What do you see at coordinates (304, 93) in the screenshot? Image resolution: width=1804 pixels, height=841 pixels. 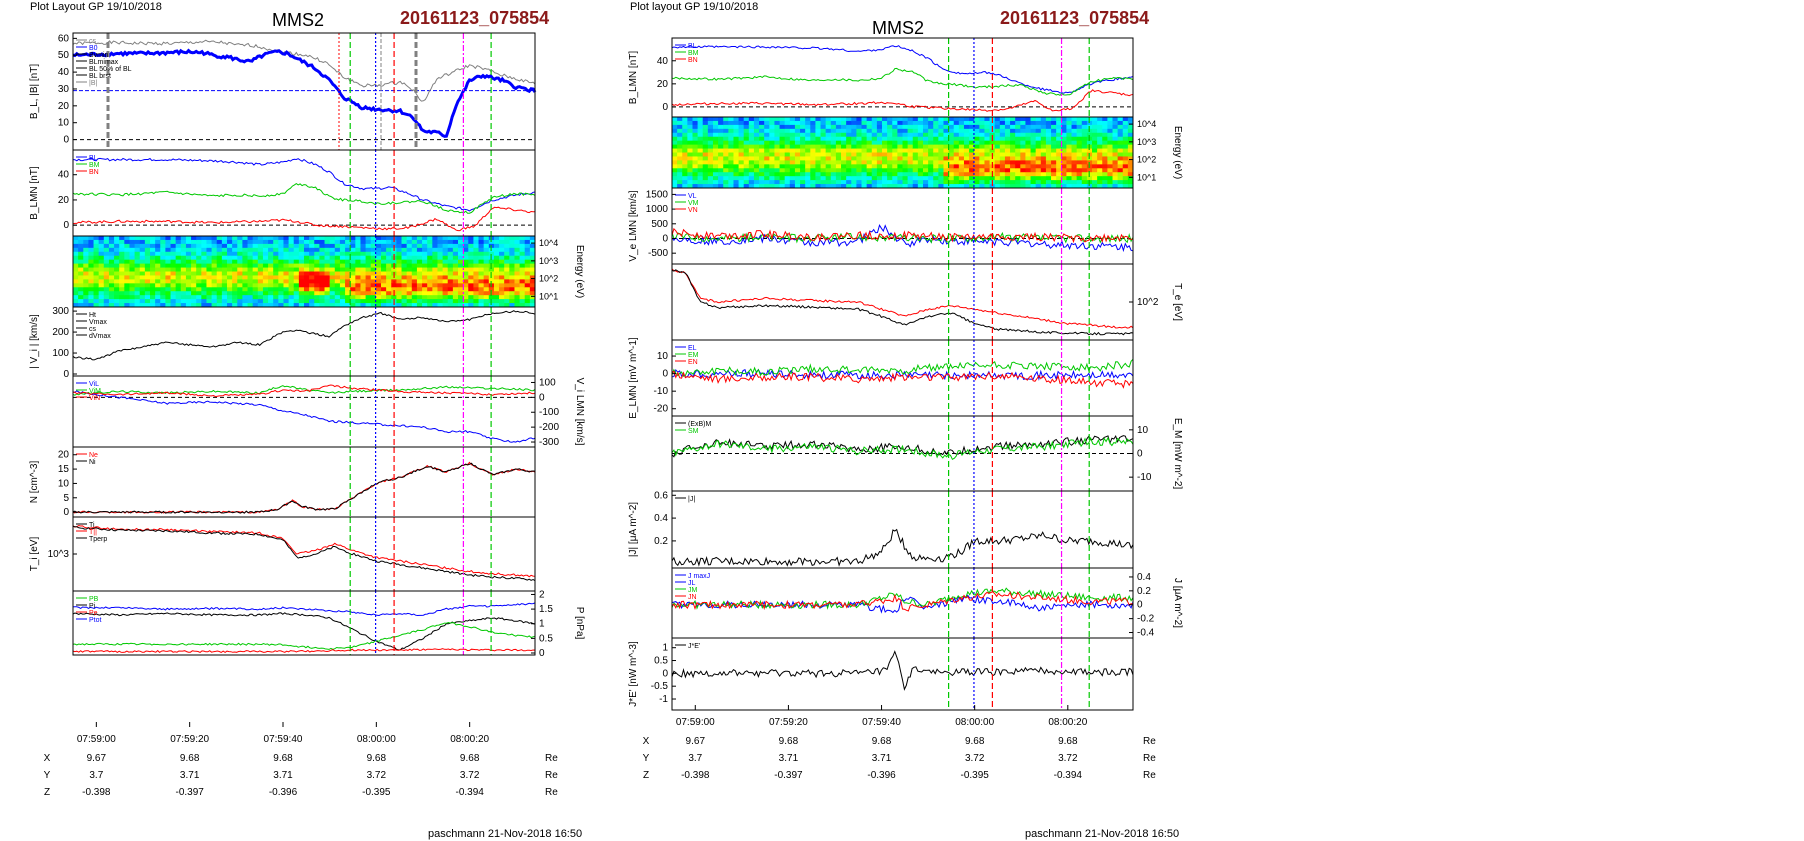 I see `left-B-series-BL` at bounding box center [304, 93].